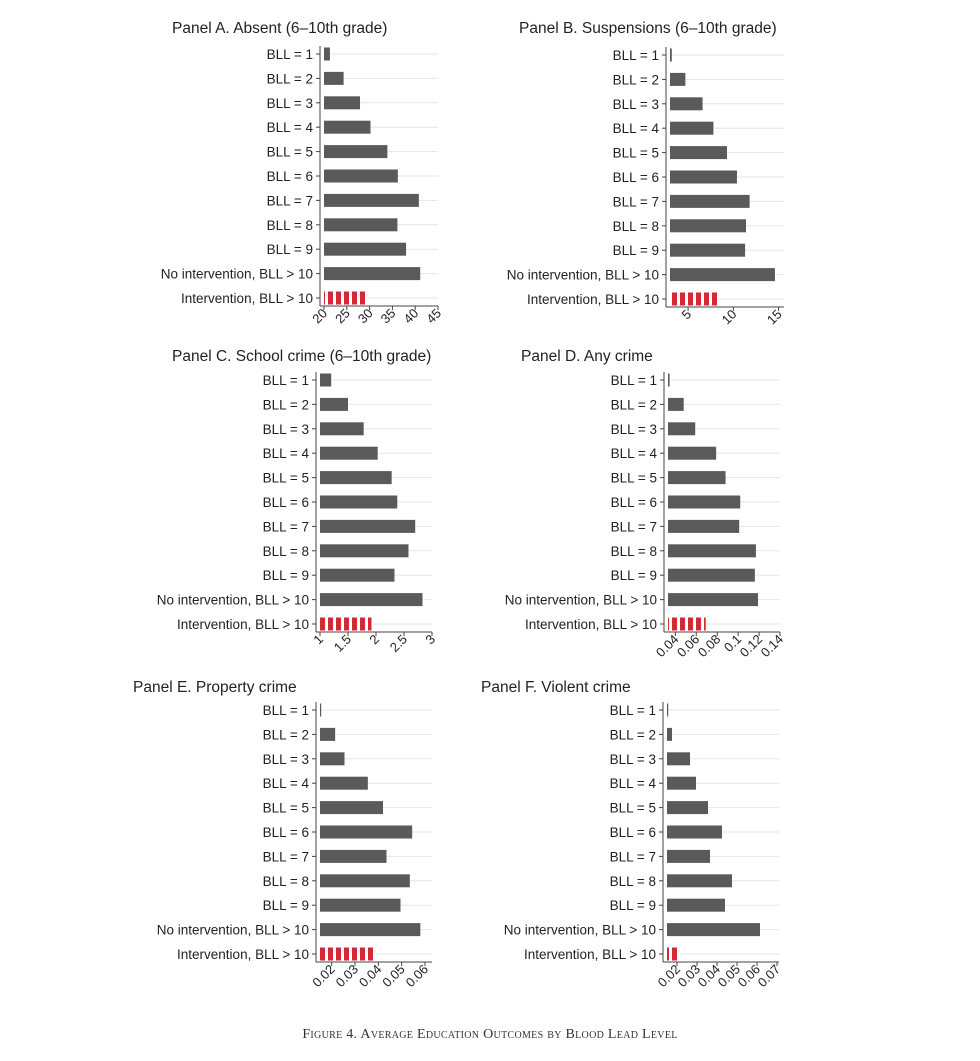 This screenshot has height=1061, width=980. I want to click on x-tick-label: 15, so click(774, 317).